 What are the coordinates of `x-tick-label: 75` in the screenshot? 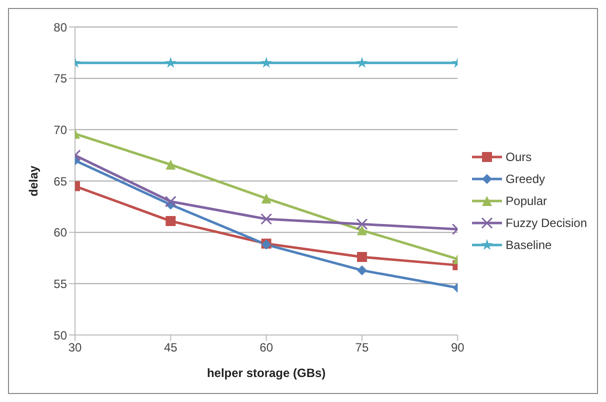 It's located at (362, 347).